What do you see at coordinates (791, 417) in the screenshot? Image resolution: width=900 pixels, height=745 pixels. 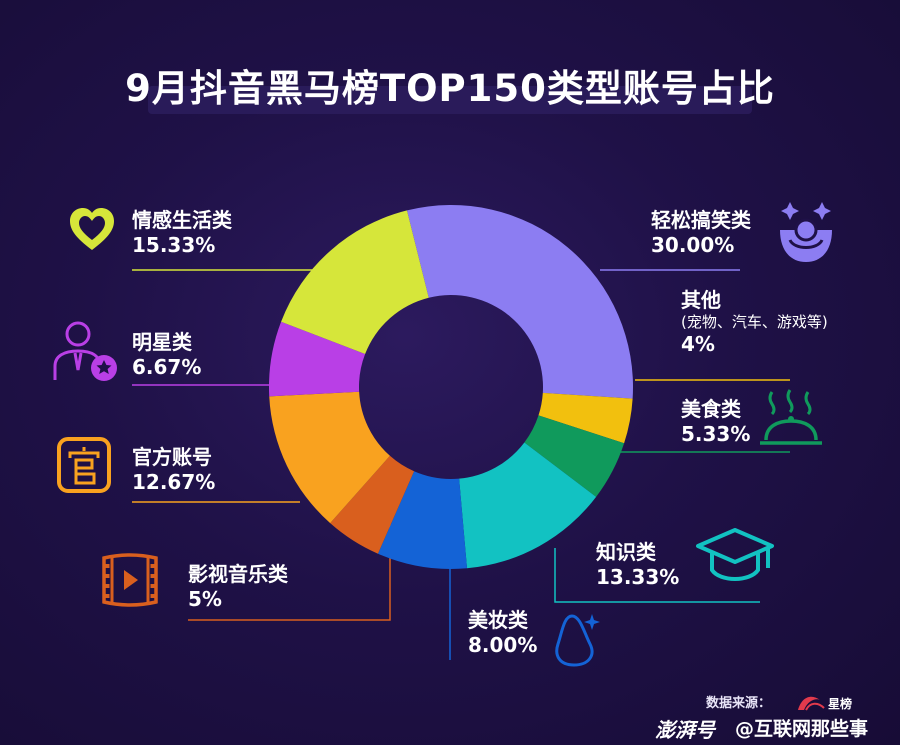 I see `food-cloche-icon` at bounding box center [791, 417].